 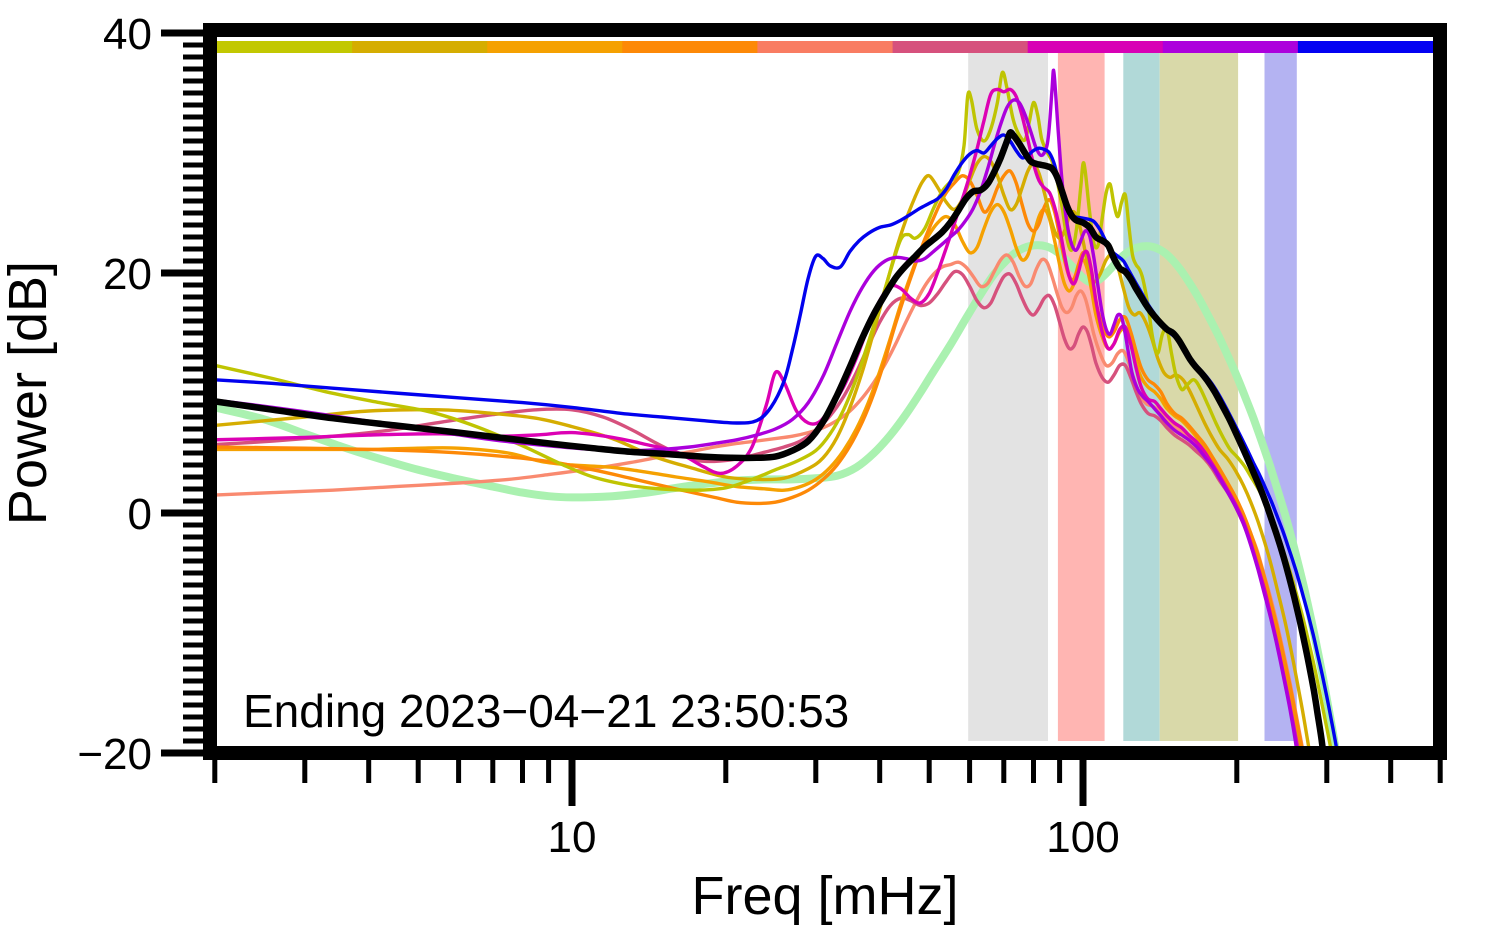 I want to click on x-tick-label: 10, so click(x=572, y=837).